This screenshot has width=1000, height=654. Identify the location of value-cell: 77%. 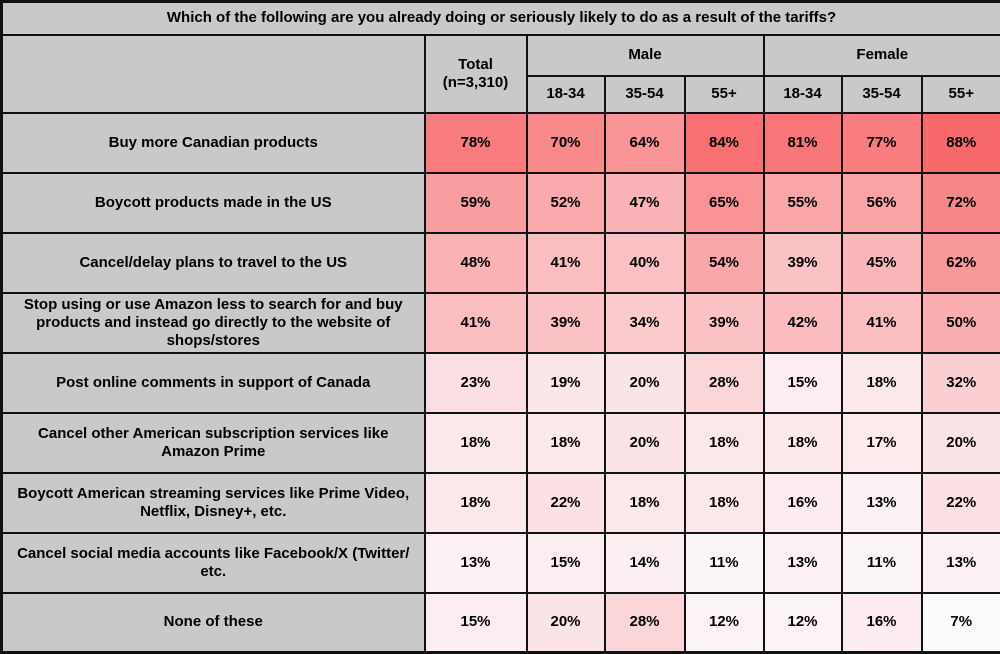
(881, 142).